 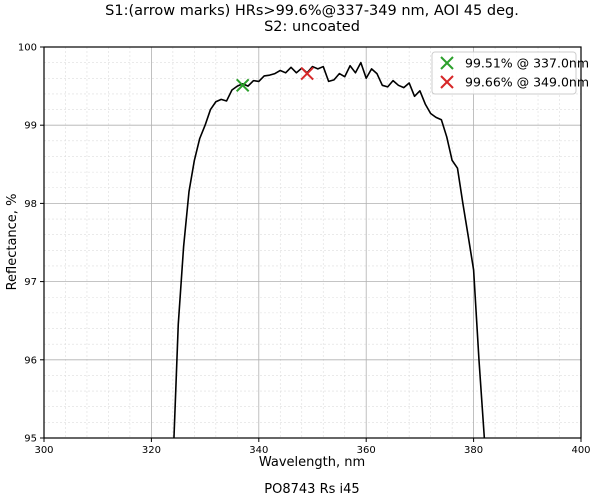 I want to click on marker-layer, so click(x=274, y=79).